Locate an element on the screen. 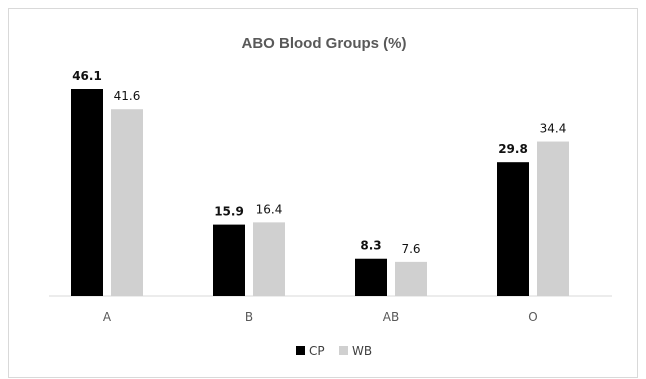 This screenshot has height=379, width=646. value-label-cp-o: 29.8 is located at coordinates (513, 149).